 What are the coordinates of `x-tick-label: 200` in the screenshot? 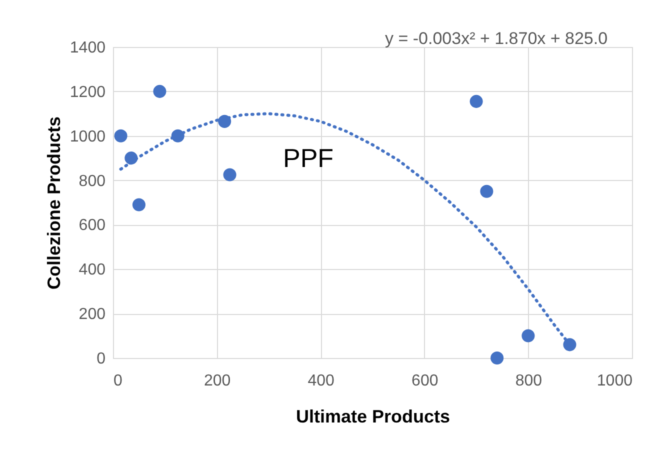 It's located at (217, 381).